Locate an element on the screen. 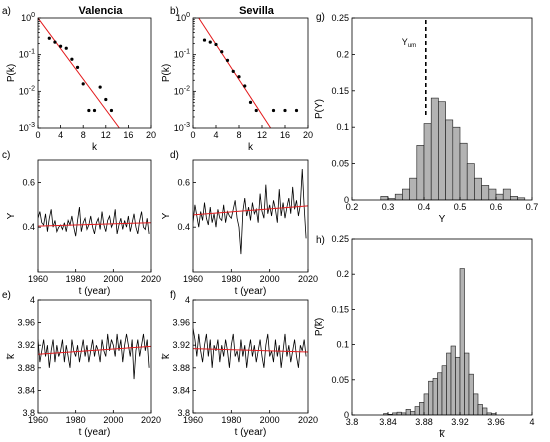 Image resolution: width=550 pixels, height=442 pixels. panel-title-a: Valencia is located at coordinates (100, 11).